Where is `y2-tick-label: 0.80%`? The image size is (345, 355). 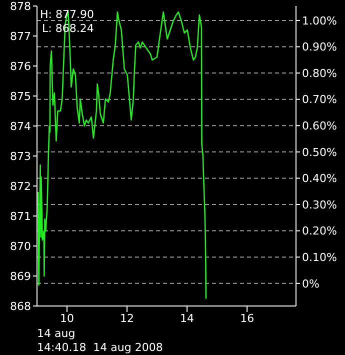 y2-tick-label: 0.80% is located at coordinates (319, 73).